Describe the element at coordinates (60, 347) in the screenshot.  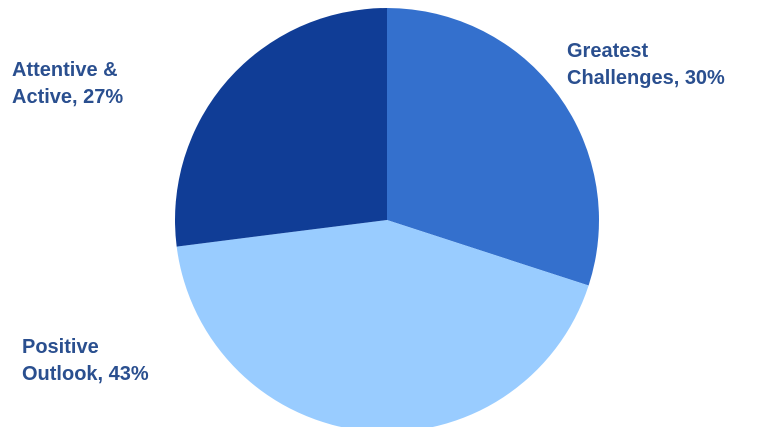
I see `label-positive-outlook-line1: Positive` at that location.